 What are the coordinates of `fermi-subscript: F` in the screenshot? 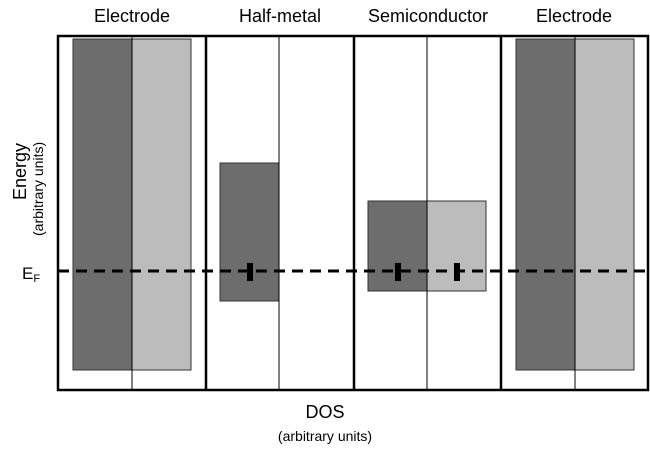 It's located at (37, 279).